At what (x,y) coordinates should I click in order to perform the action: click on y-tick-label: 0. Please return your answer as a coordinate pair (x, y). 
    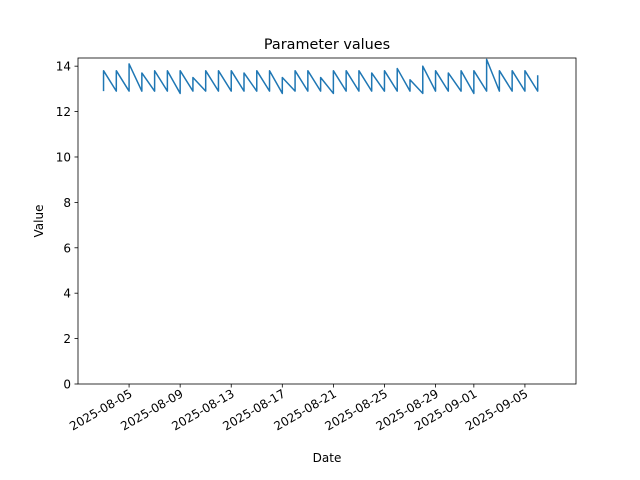
    Looking at the image, I should click on (67, 385).